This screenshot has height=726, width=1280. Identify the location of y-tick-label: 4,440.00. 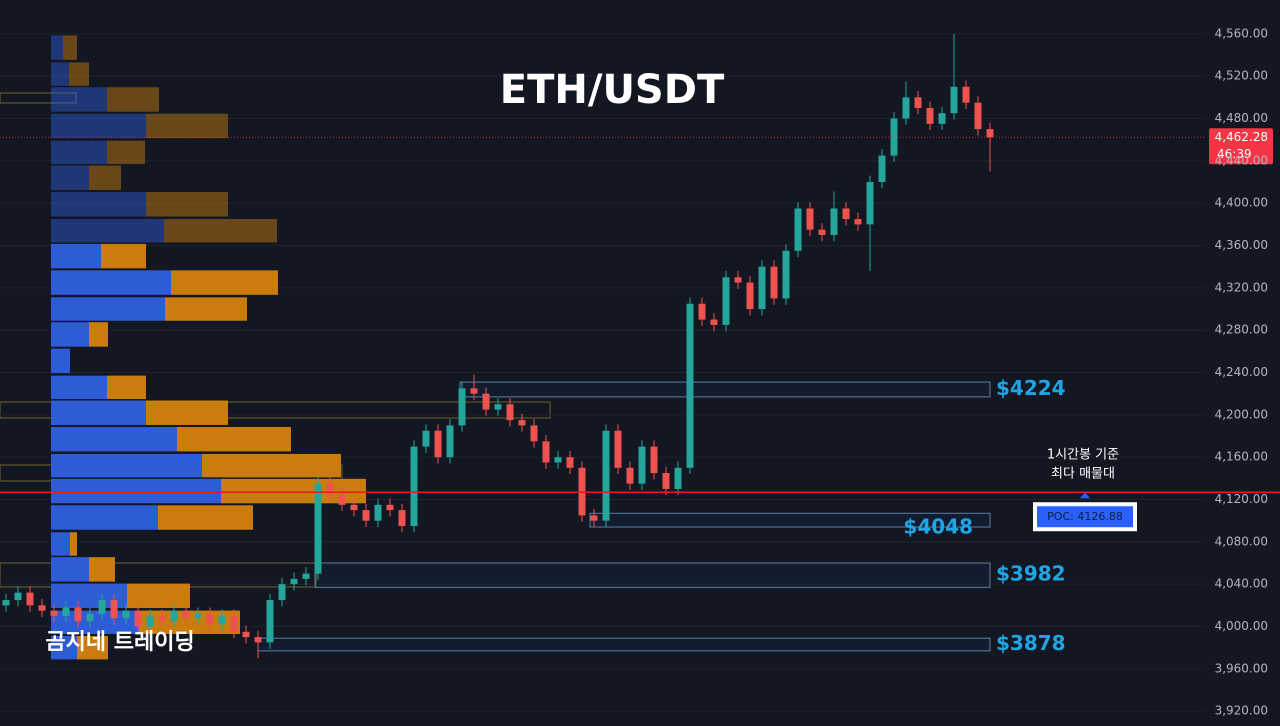
(1241, 160).